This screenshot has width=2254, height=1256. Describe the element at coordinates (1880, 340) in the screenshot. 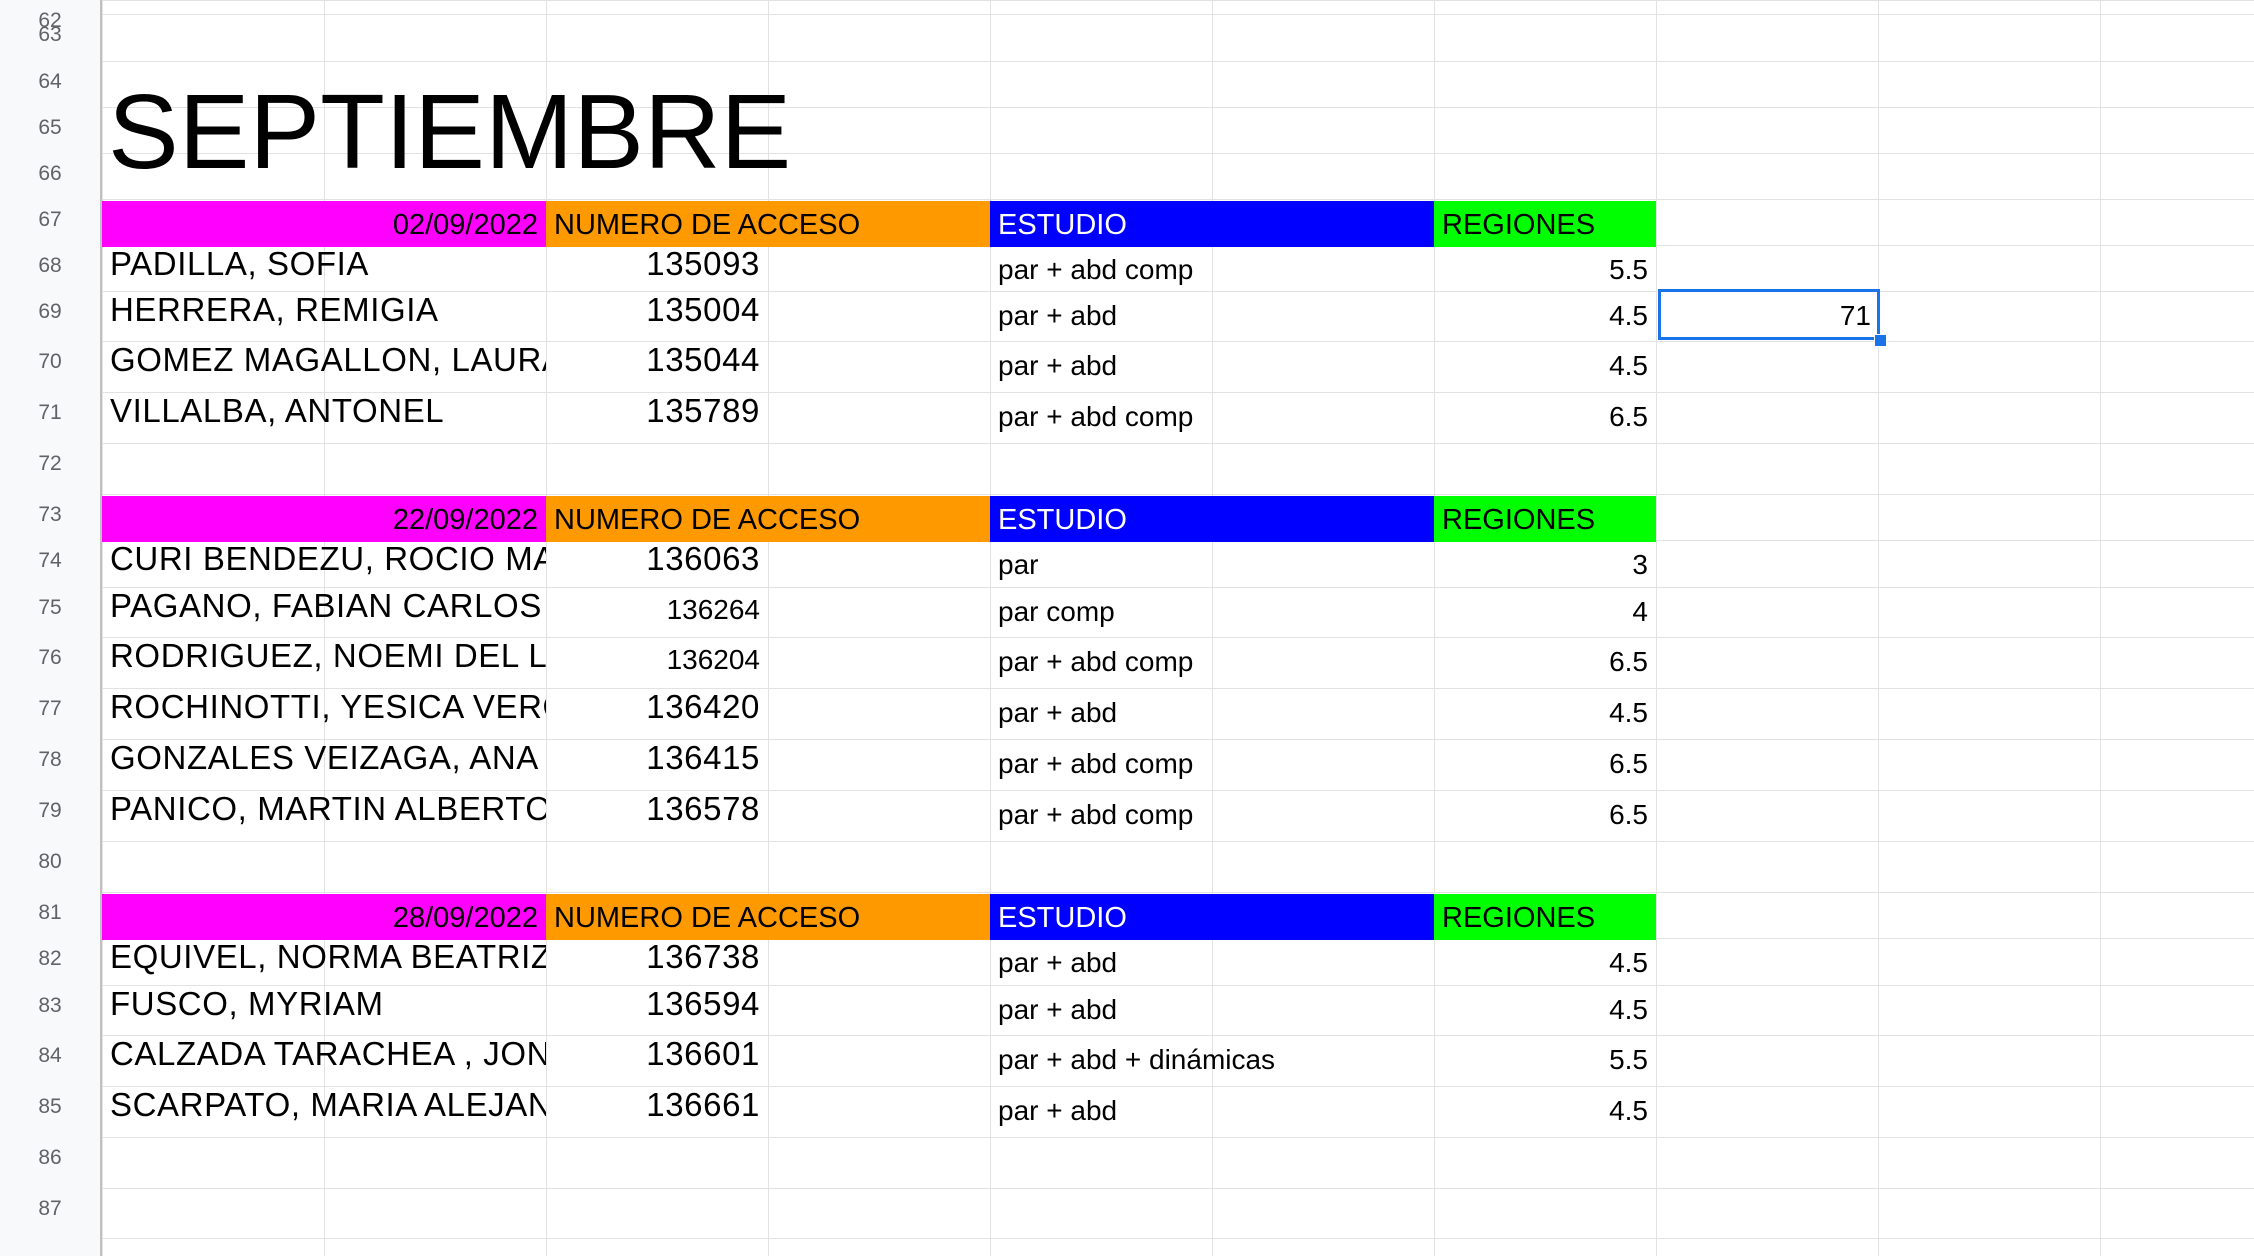

I see `fill-handle` at that location.